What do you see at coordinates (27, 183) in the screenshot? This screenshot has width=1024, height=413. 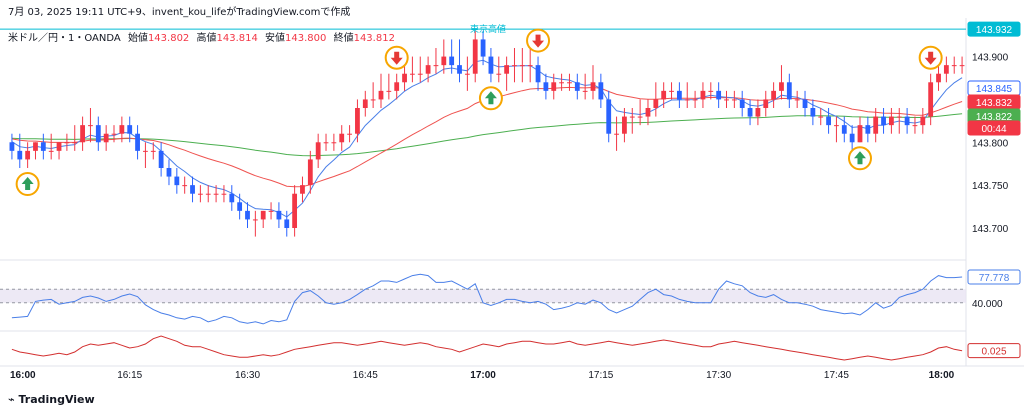 I see `up-arrow-icon` at bounding box center [27, 183].